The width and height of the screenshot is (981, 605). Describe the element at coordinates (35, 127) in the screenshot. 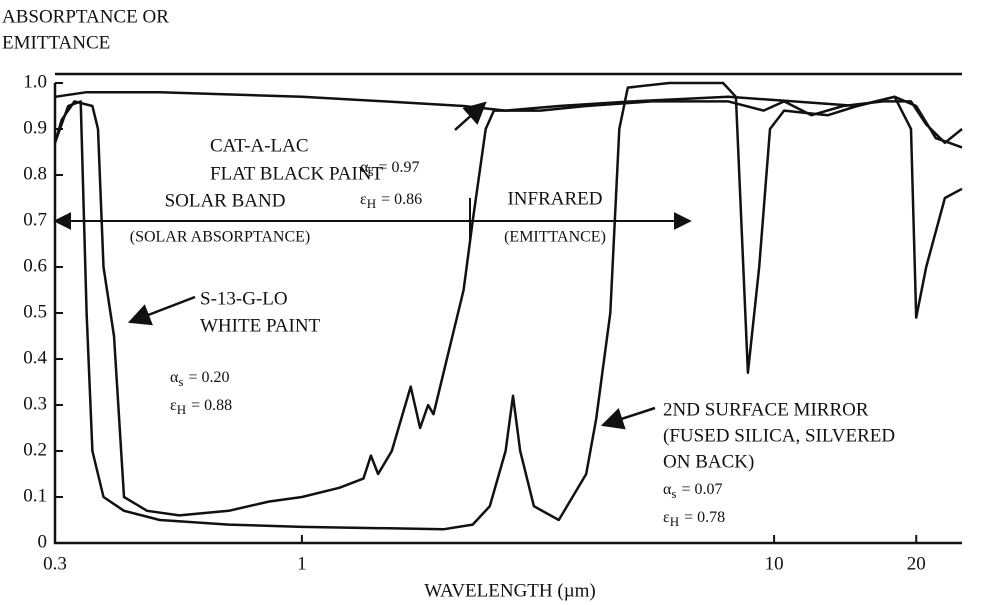

I see `y-tick-label: 0.9` at that location.